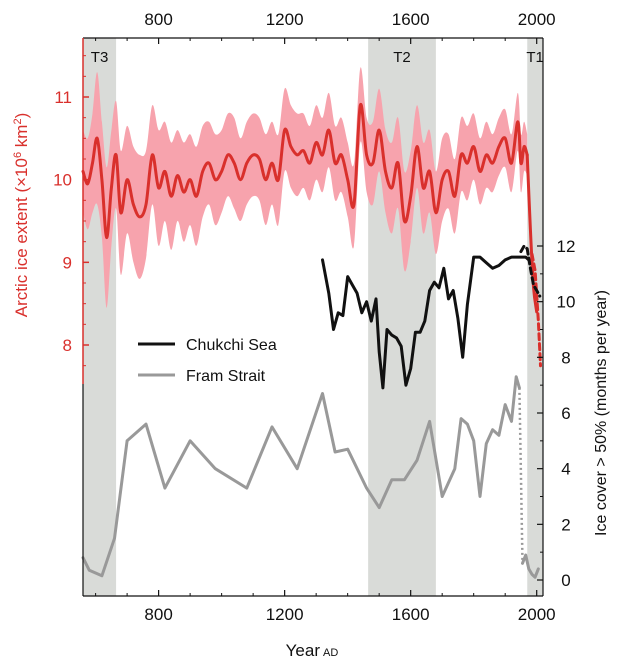 The height and width of the screenshot is (662, 620). Describe the element at coordinates (536, 310) in the screenshot. I see `series-line-arctic-ice-extent-observed` at that location.